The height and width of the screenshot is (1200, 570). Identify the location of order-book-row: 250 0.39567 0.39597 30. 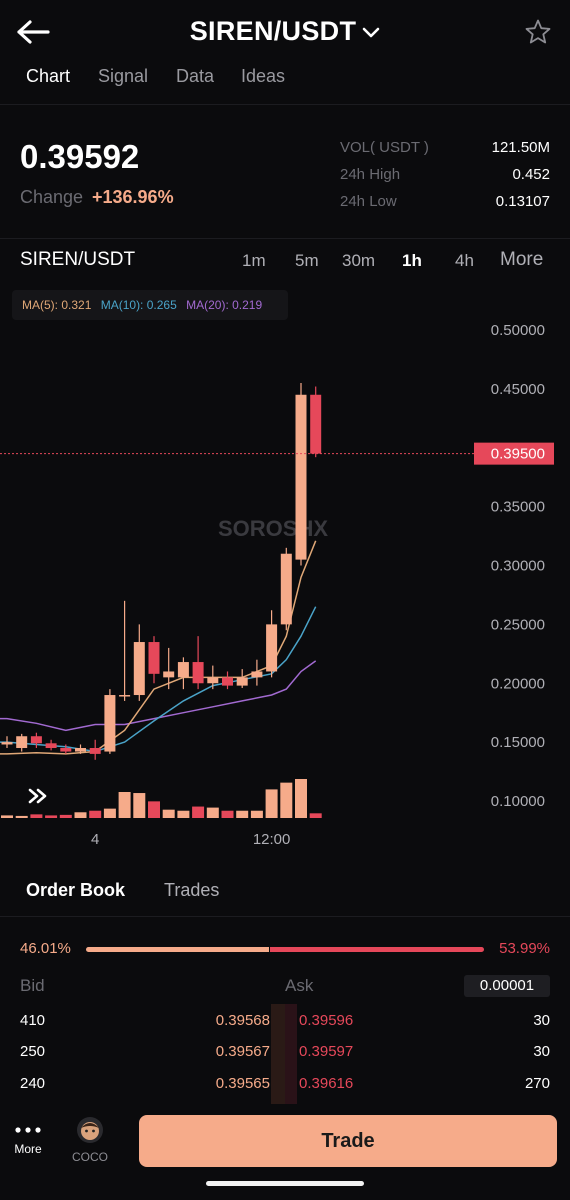
(285, 1052).